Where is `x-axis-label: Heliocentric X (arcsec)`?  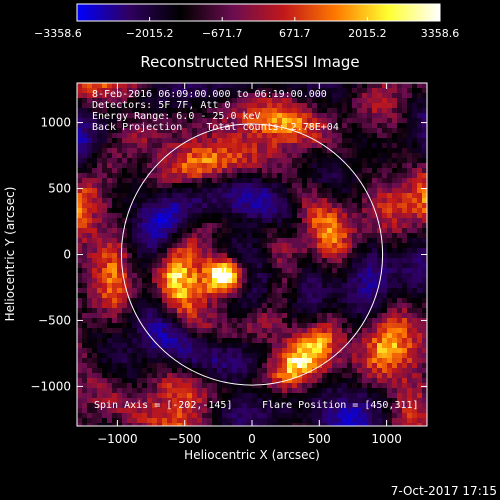
x-axis-label: Heliocentric X (arcsec) is located at coordinates (252, 455).